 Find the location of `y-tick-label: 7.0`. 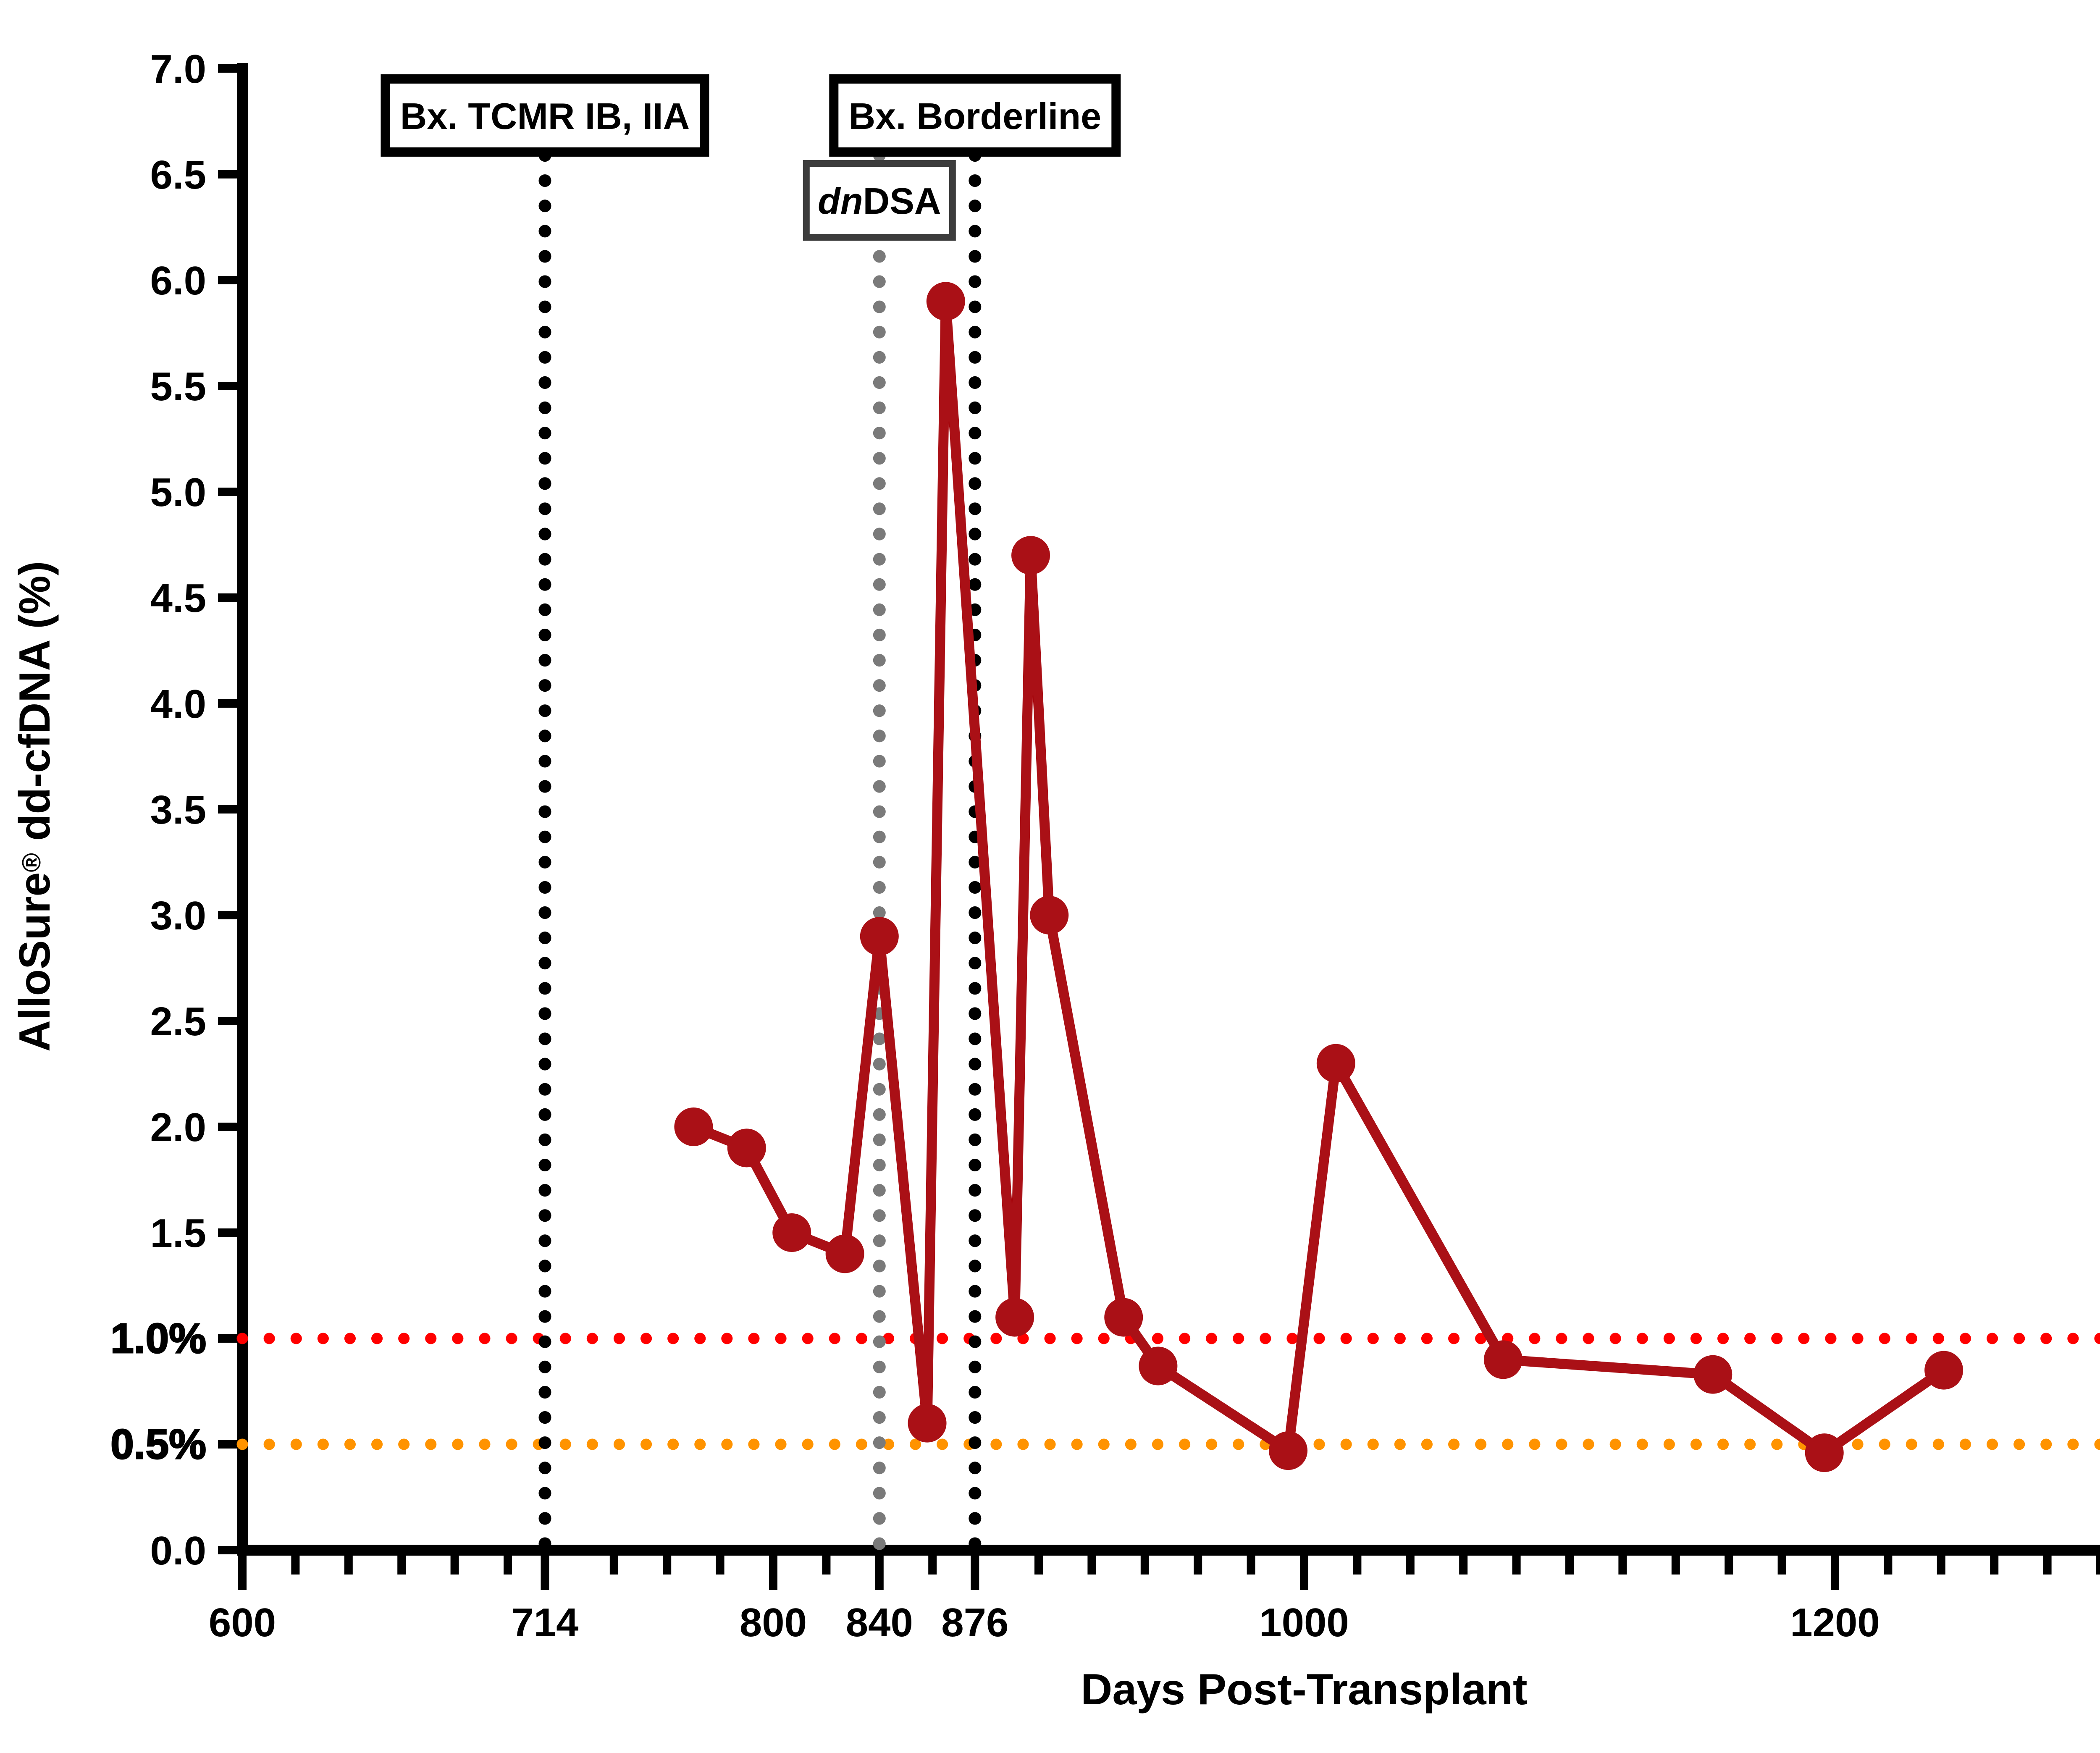

y-tick-label: 7.0 is located at coordinates (178, 69).